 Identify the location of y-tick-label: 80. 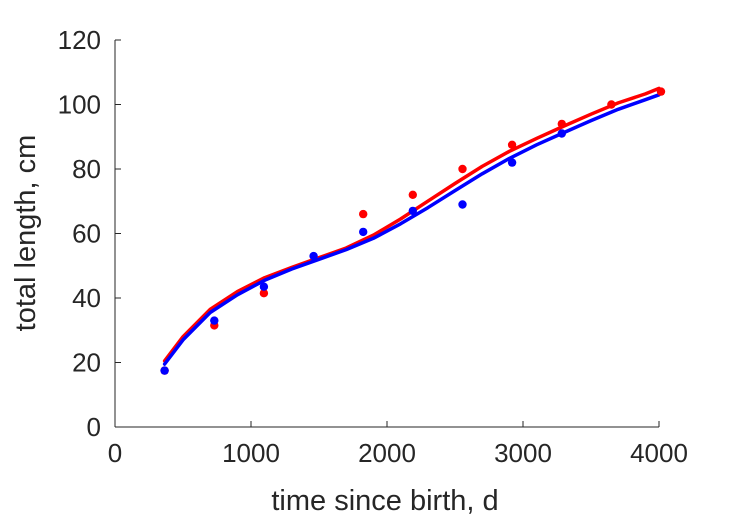
(86, 169).